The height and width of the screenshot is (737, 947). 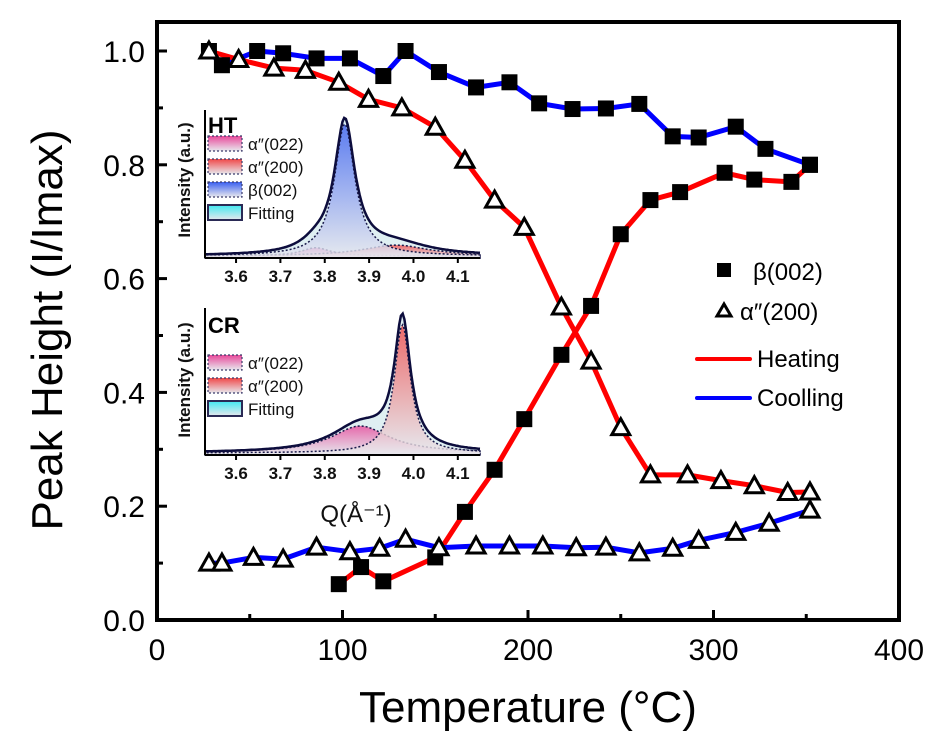 What do you see at coordinates (528, 650) in the screenshot?
I see `x-tick-label: 200` at bounding box center [528, 650].